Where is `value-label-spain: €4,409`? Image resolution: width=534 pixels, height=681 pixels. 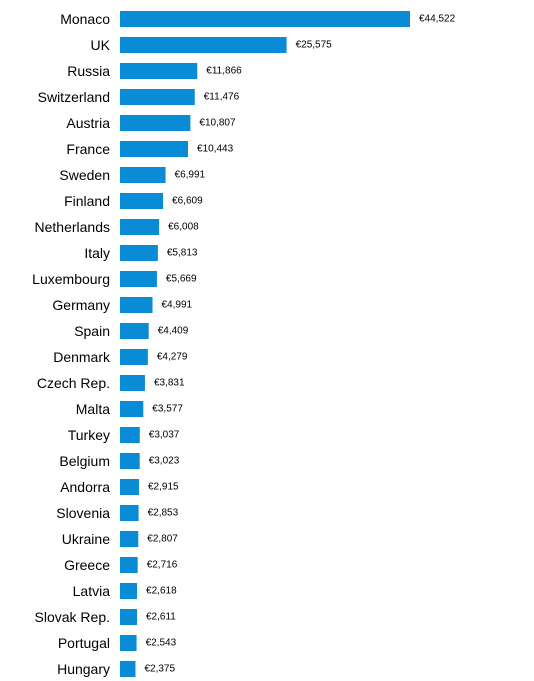 value-label-spain: €4,409 is located at coordinates (173, 331).